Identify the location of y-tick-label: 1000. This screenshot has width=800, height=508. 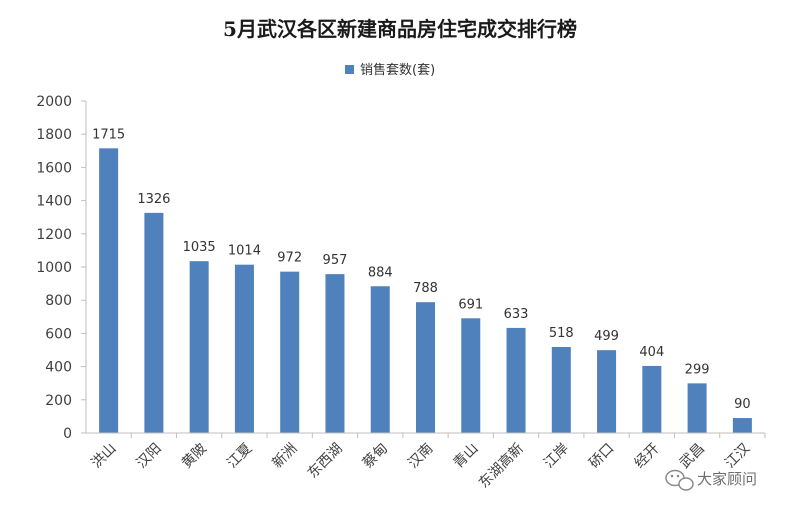
(54, 268).